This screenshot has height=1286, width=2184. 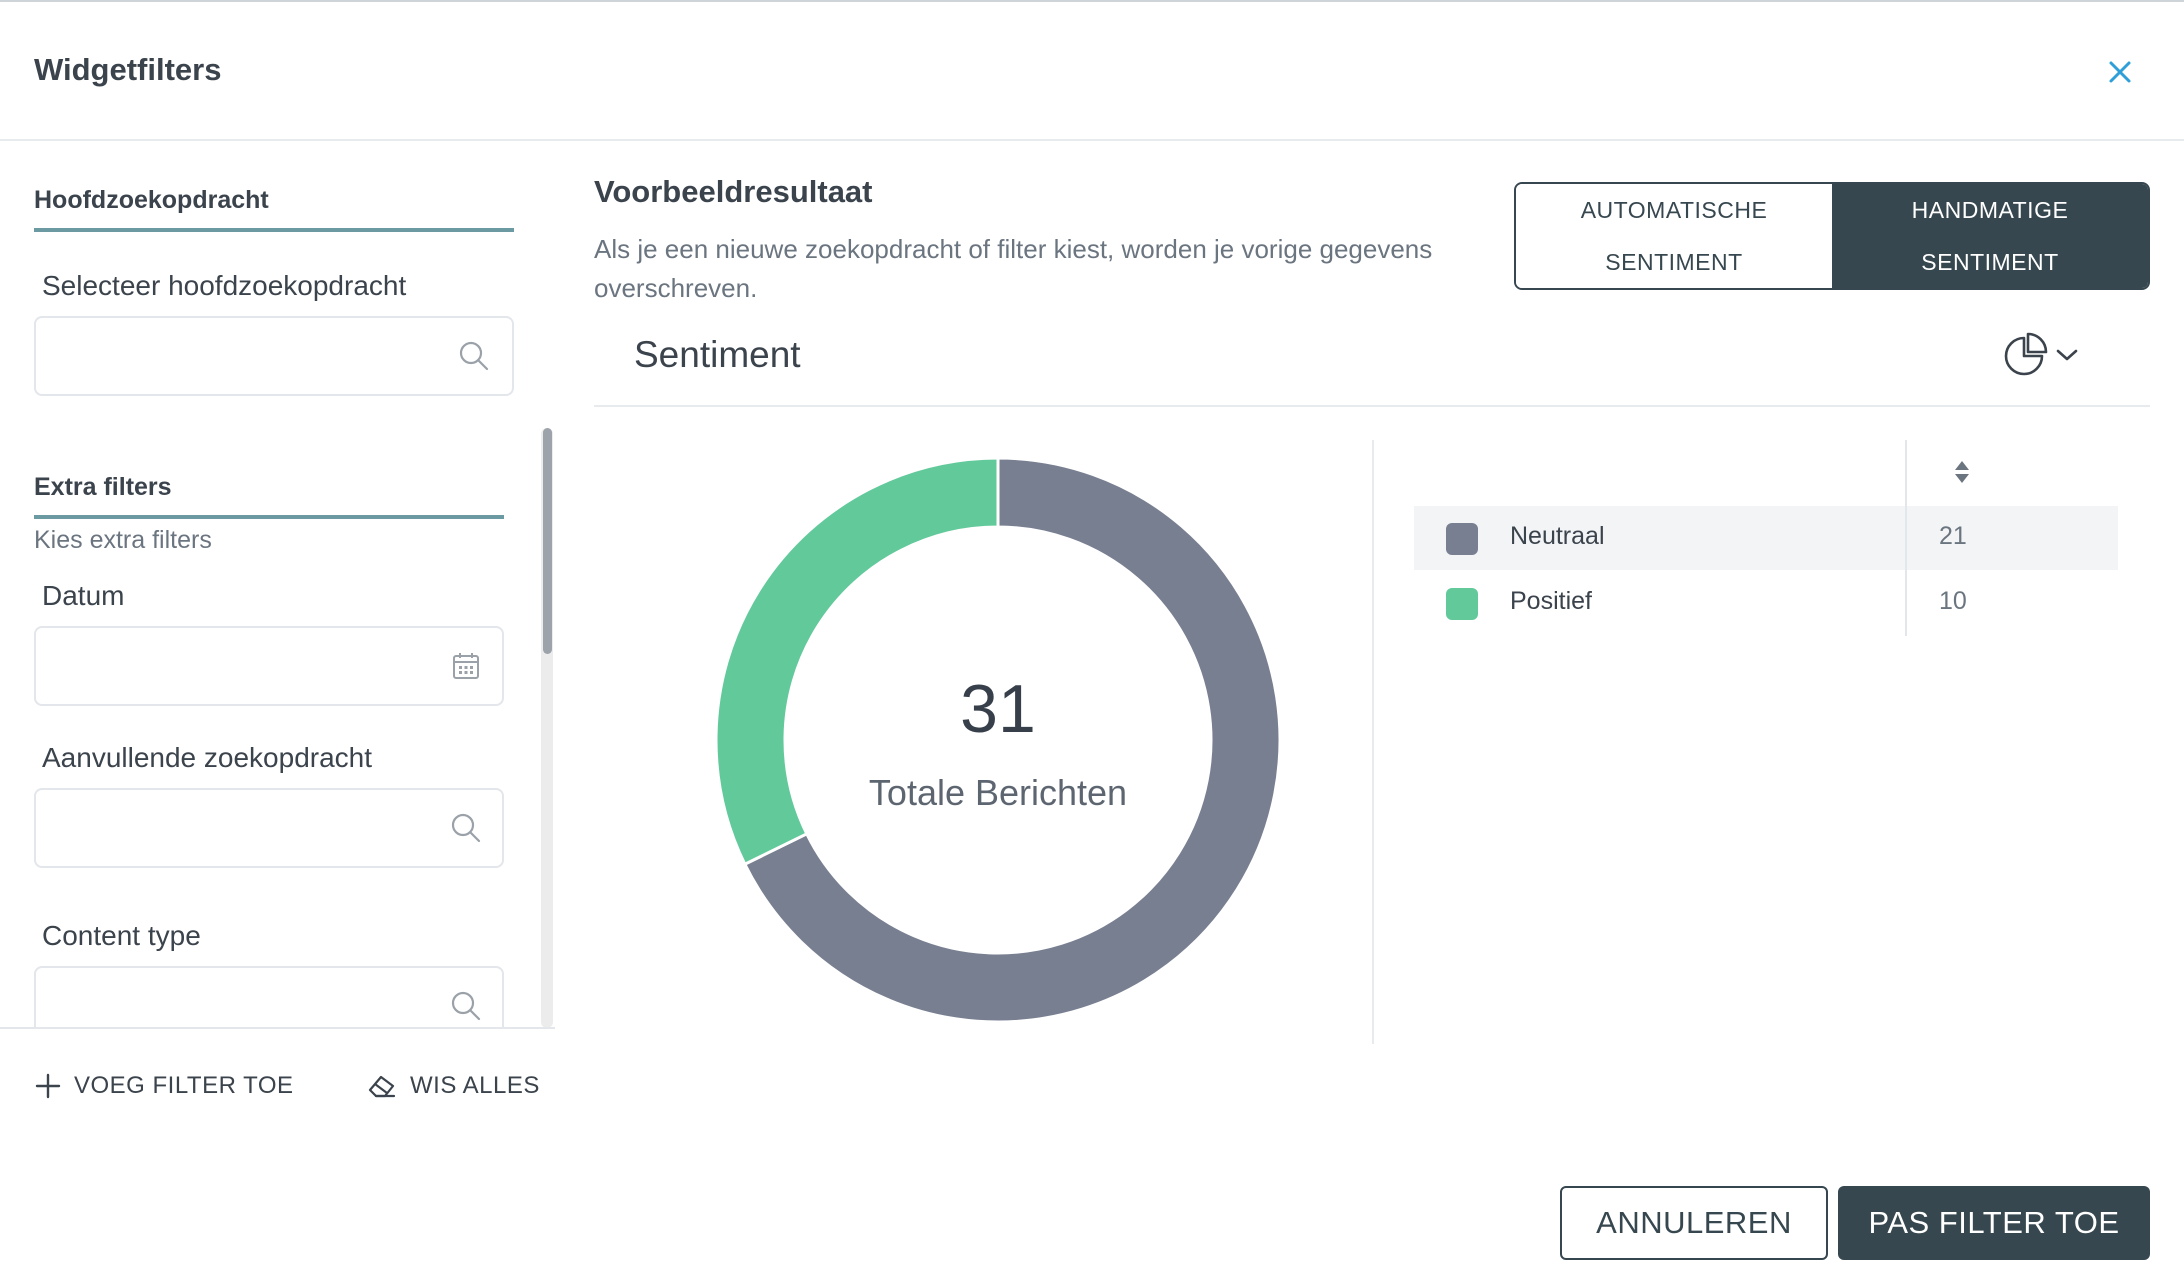 I want to click on content-type-label: Content type, so click(x=121, y=935).